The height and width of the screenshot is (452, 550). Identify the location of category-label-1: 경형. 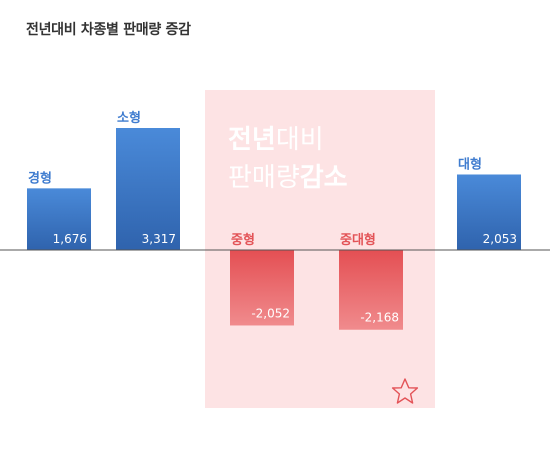
(40, 178).